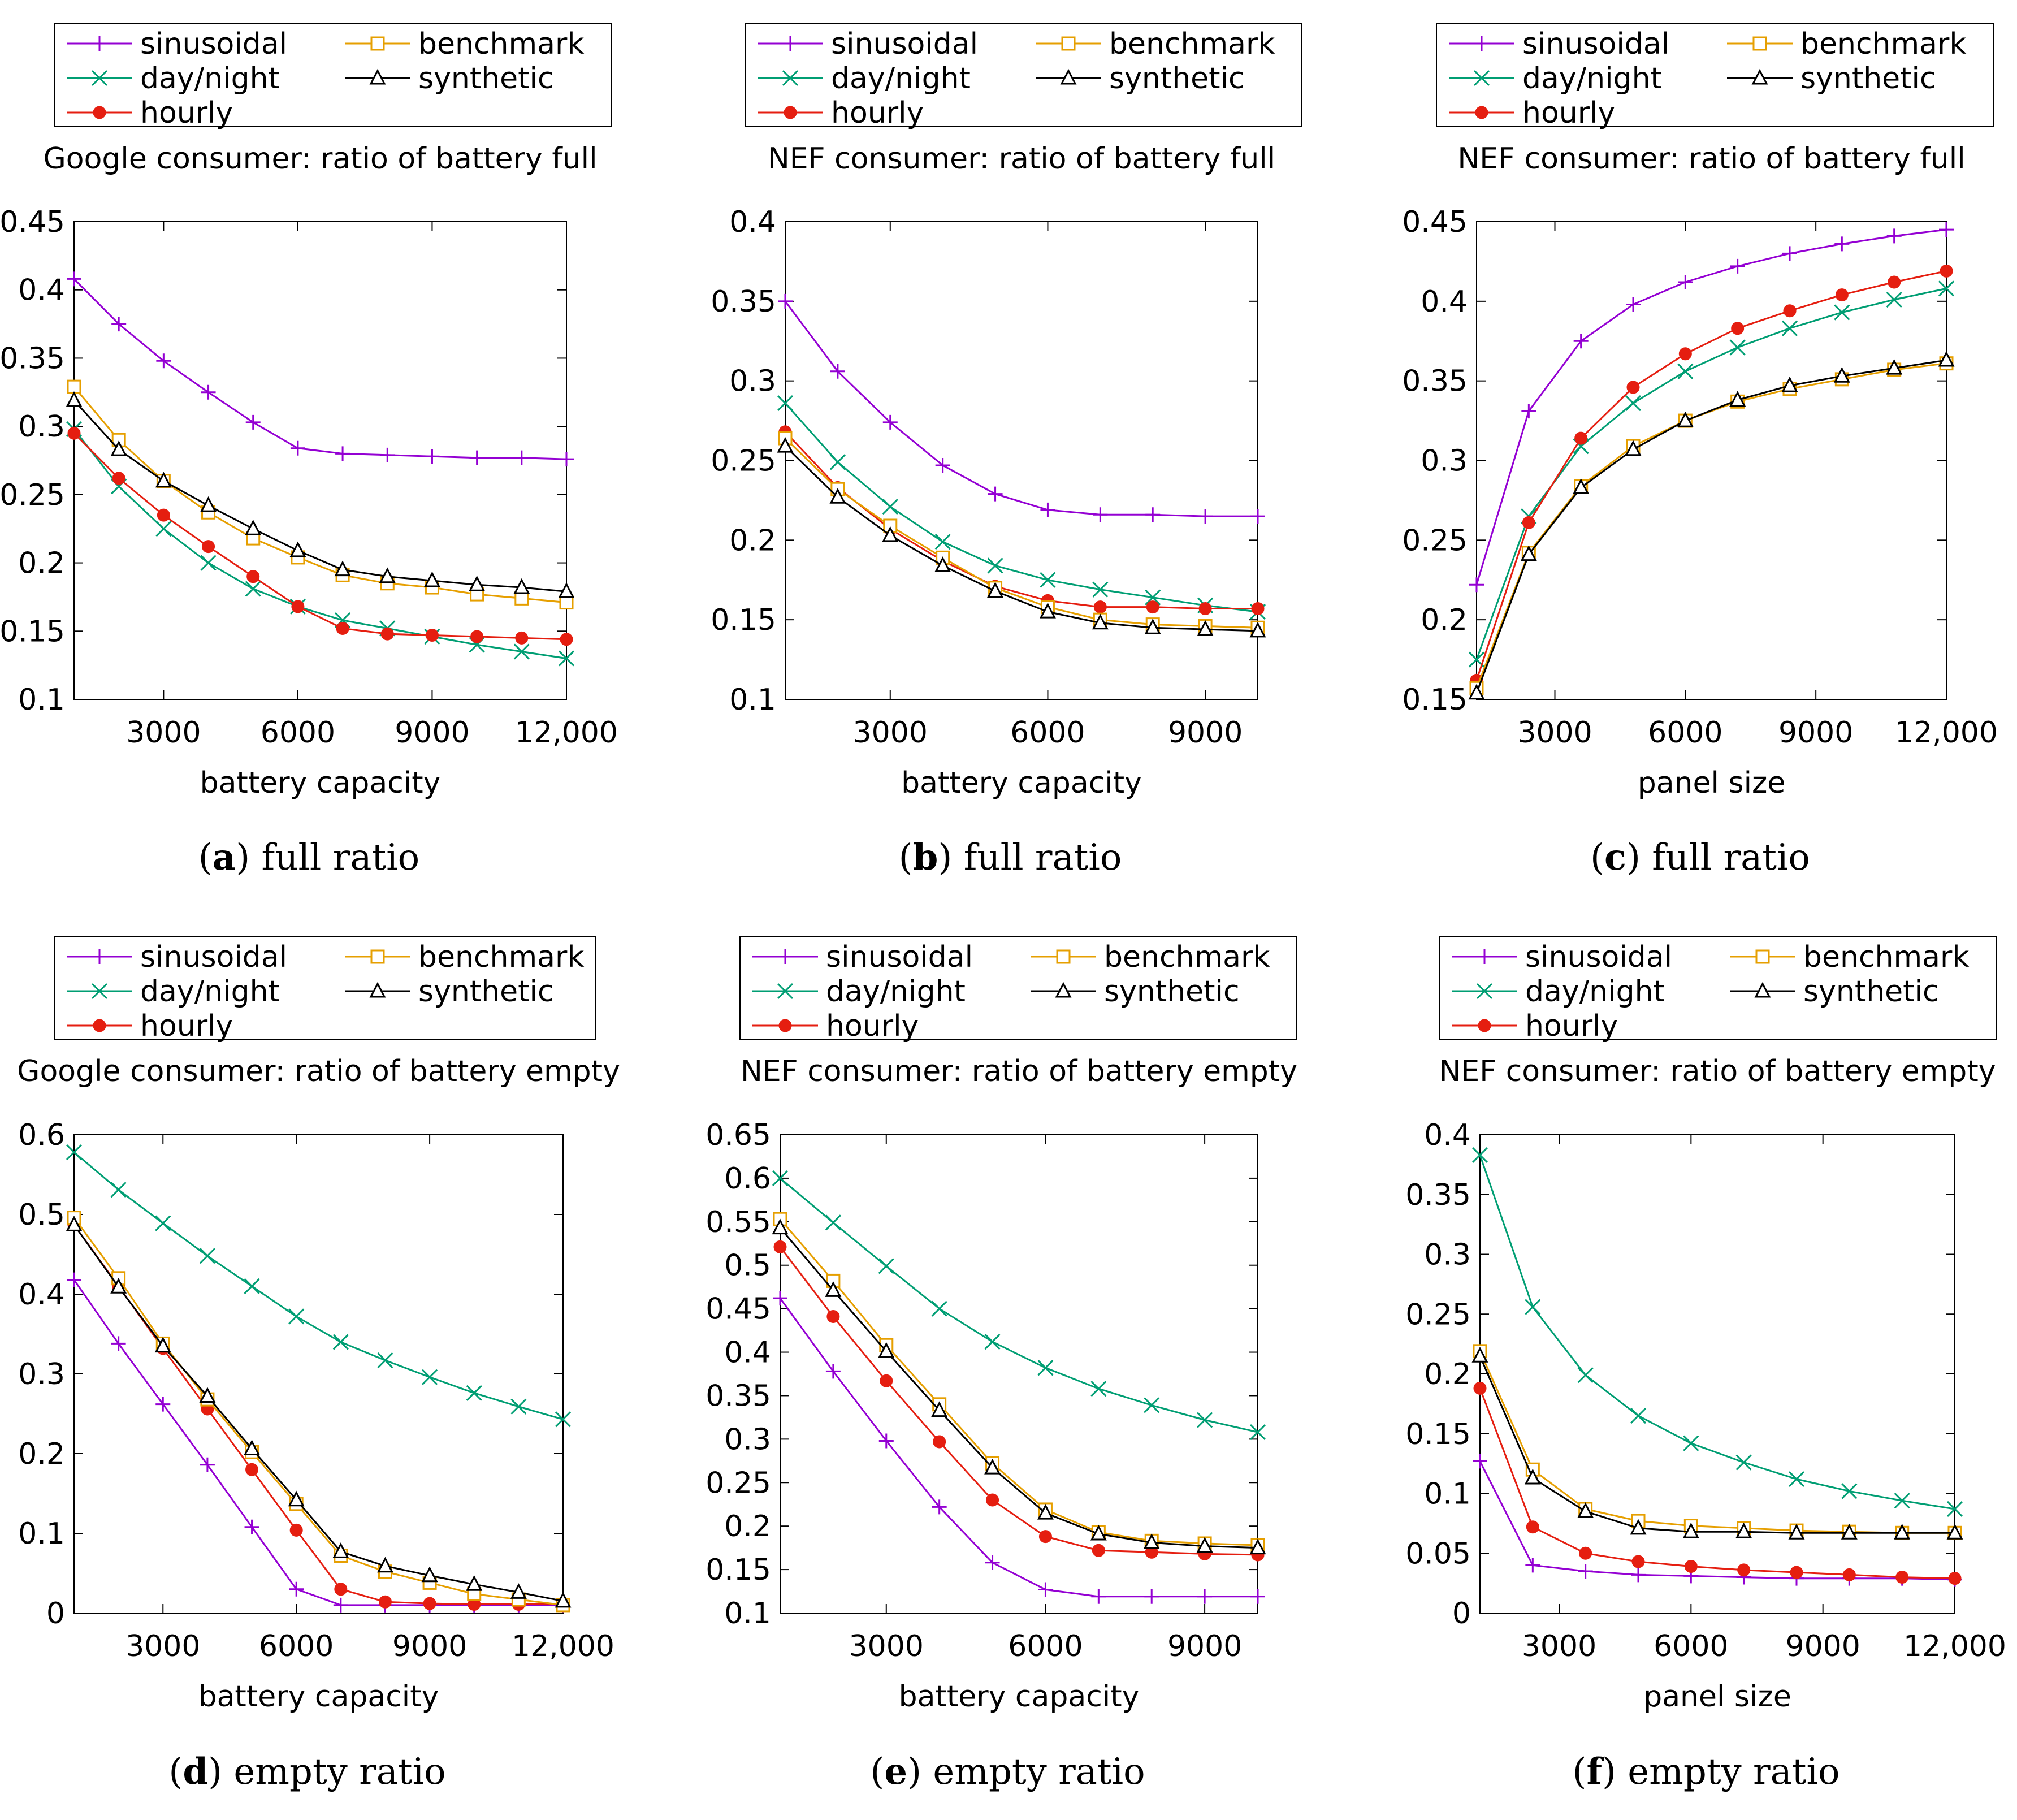 This screenshot has width=2017, height=1820. I want to click on caption-open-paren: (, so click(1597, 858).